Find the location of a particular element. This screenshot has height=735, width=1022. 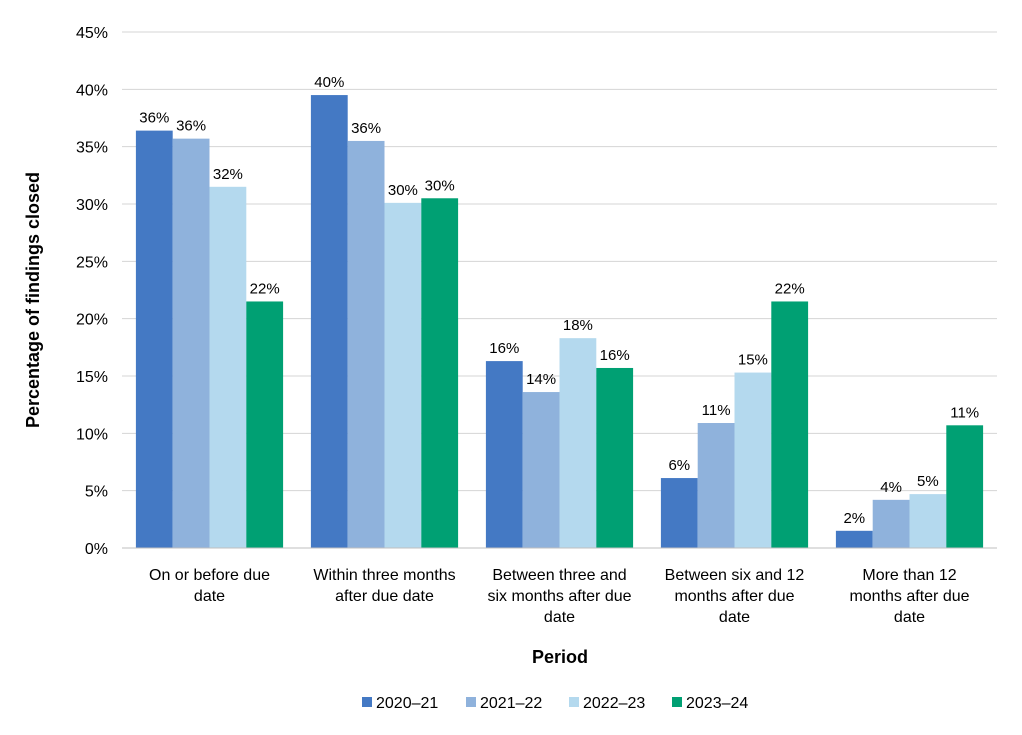

y-tick-label: 45% is located at coordinates (92, 33).